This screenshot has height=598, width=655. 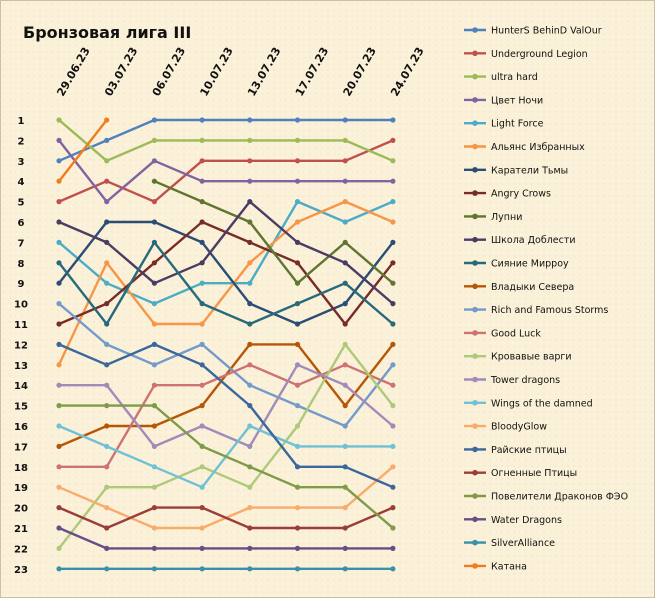 What do you see at coordinates (515, 450) in the screenshot?
I see `legend-item: Райские птицы` at bounding box center [515, 450].